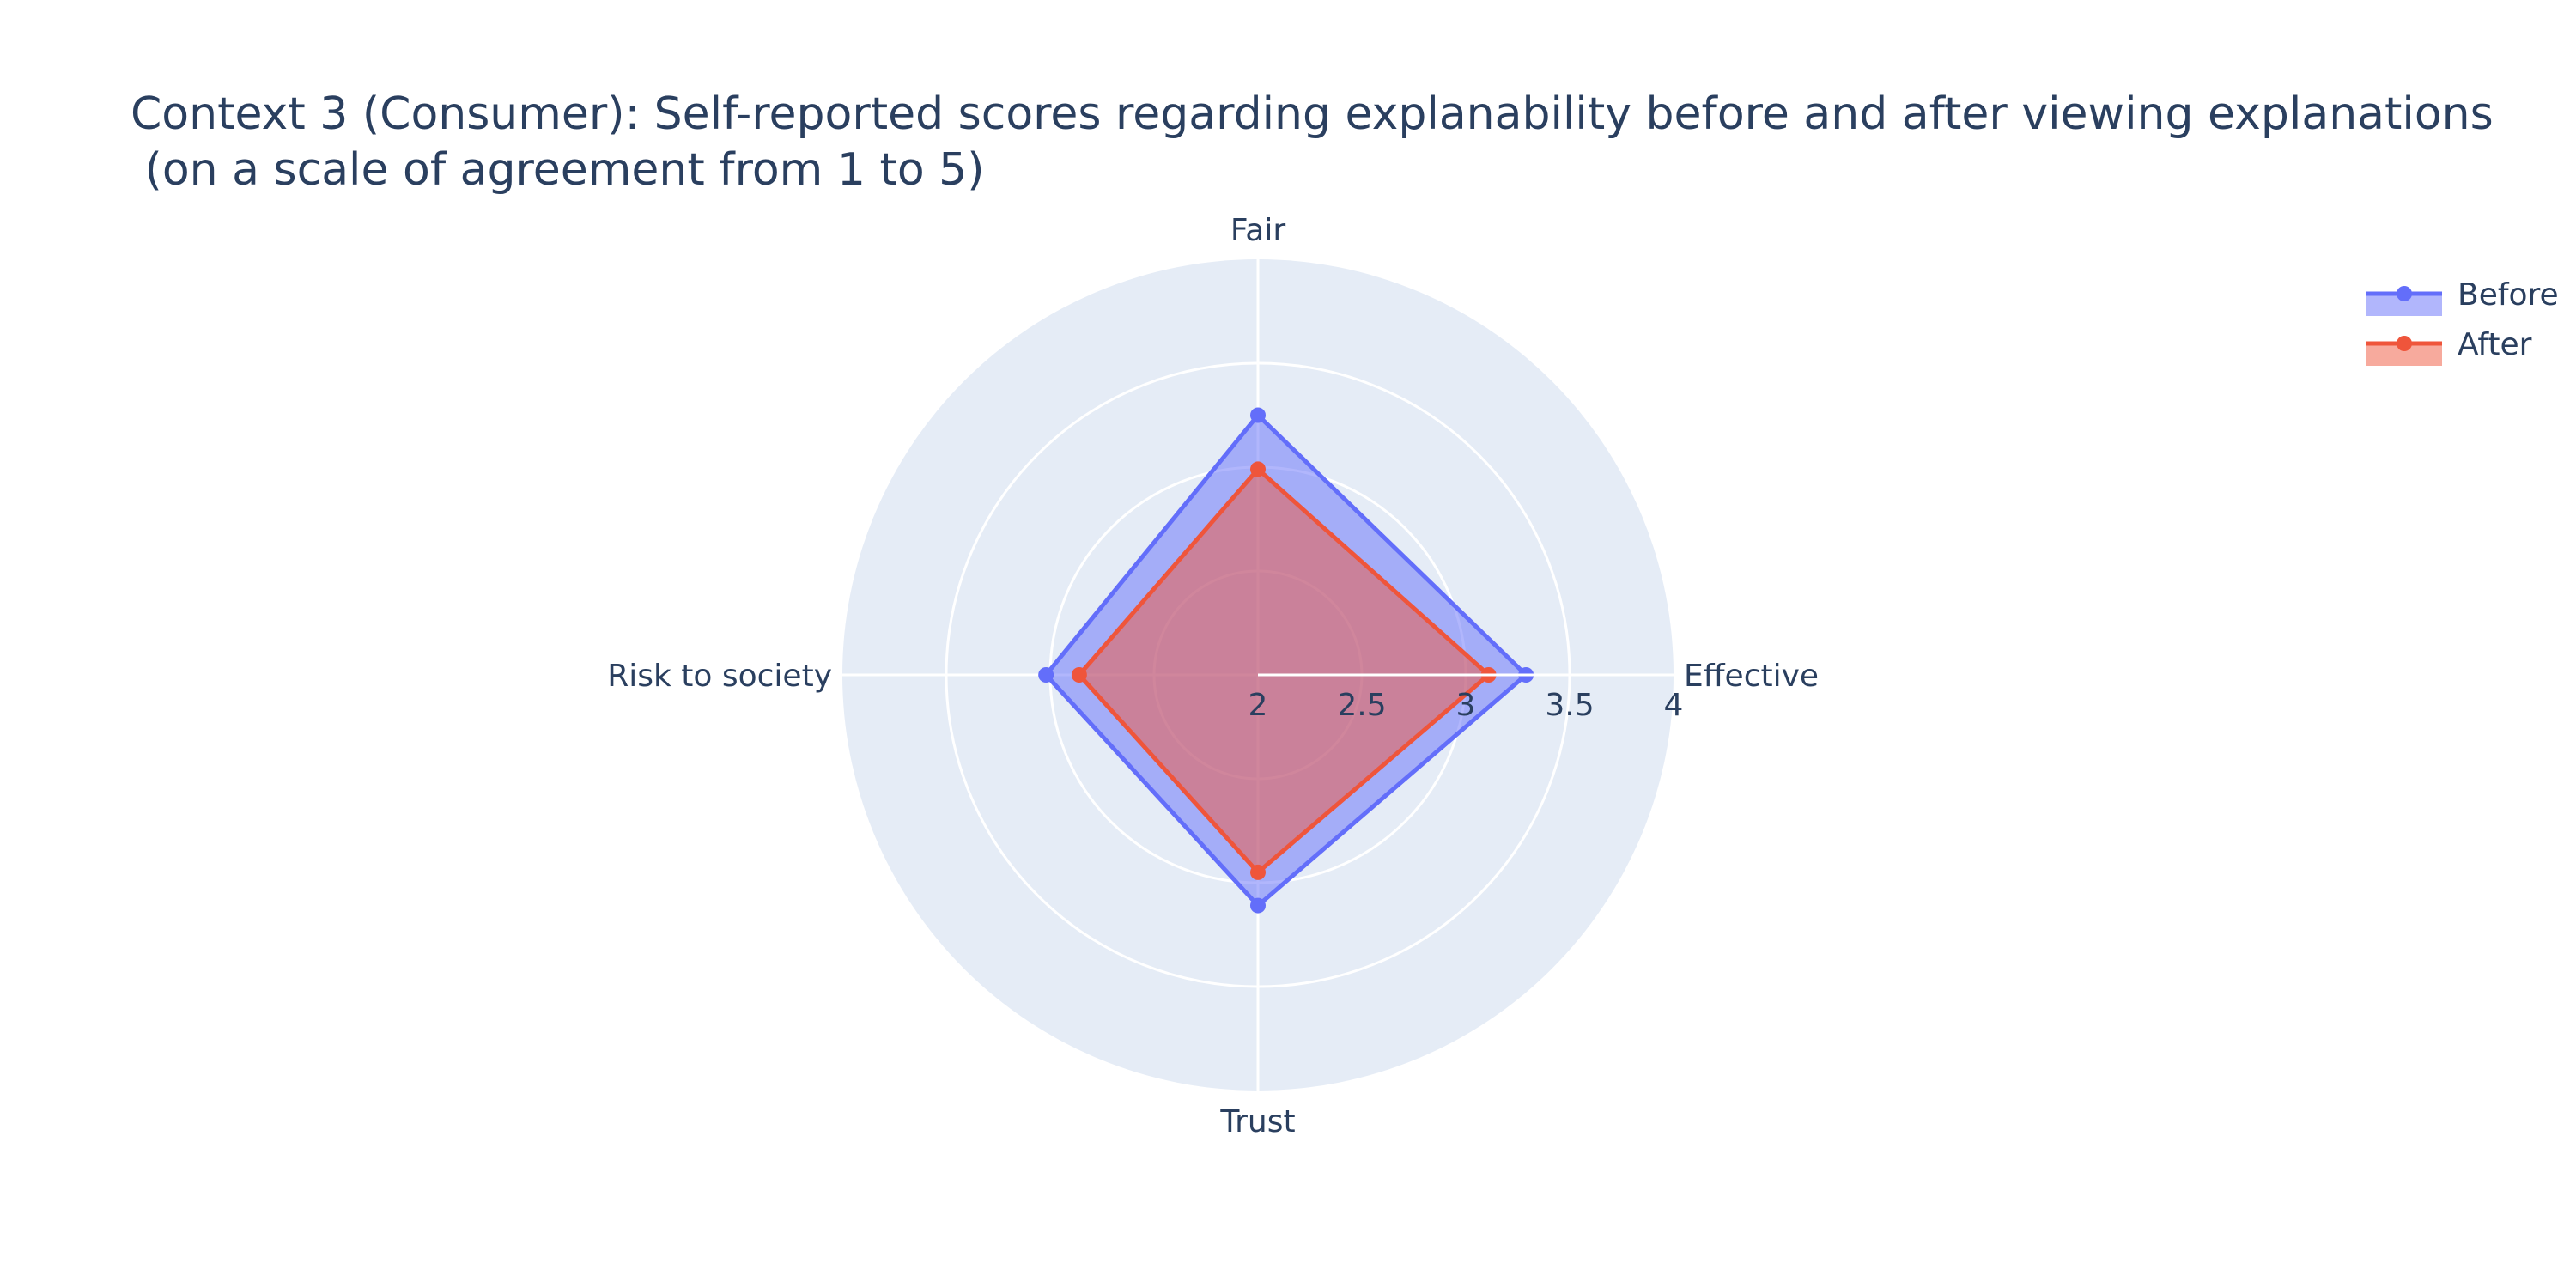 This screenshot has width=2576, height=1288. I want to click on data-point-before-trust, so click(1258, 906).